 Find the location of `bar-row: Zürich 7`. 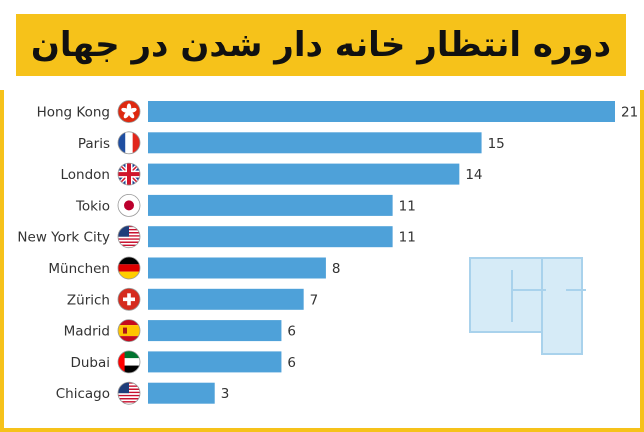

bar-row: Zürich 7 is located at coordinates (193, 299).